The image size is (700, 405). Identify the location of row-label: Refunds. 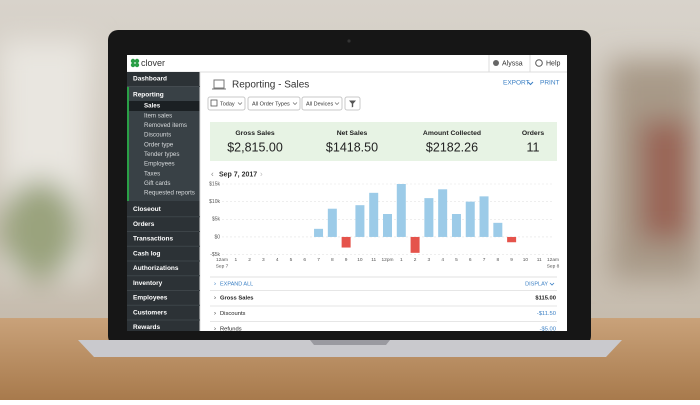
(231, 330).